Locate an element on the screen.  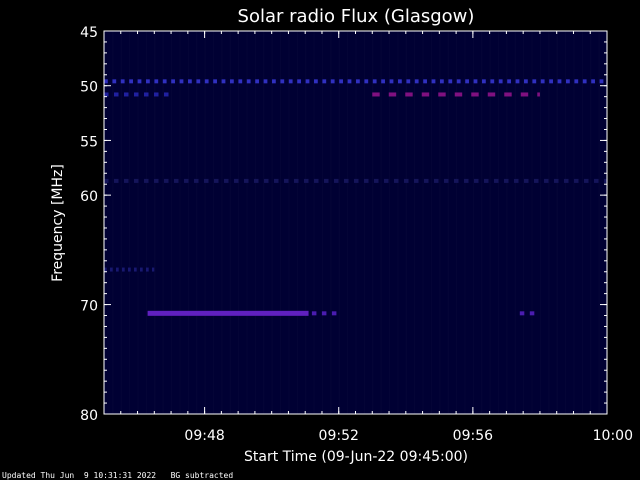
y-tick-label: 55 is located at coordinates (89, 142).